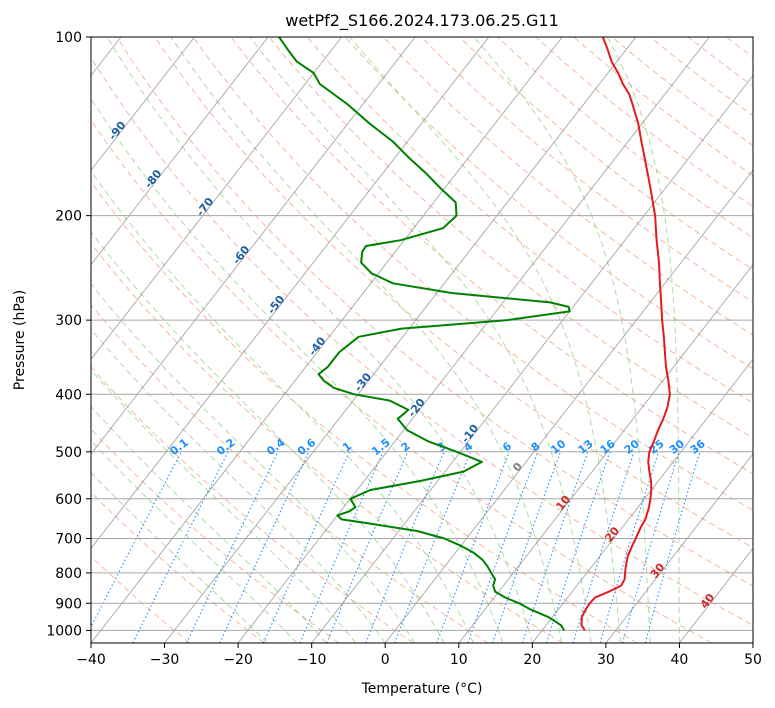 The width and height of the screenshot is (775, 708). What do you see at coordinates (632, 447) in the screenshot?
I see `mixing-ratio-label: 20` at bounding box center [632, 447].